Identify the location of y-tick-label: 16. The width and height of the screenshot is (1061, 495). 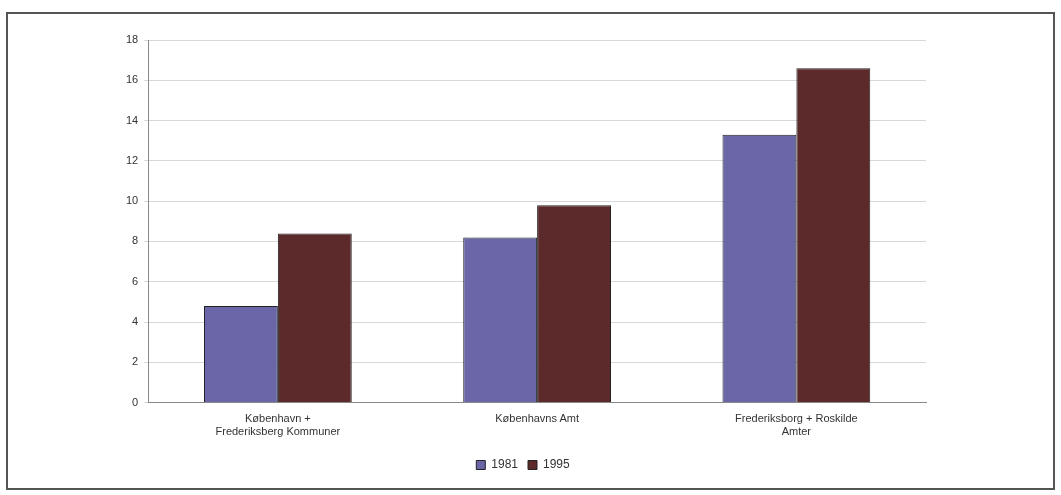
(132, 79).